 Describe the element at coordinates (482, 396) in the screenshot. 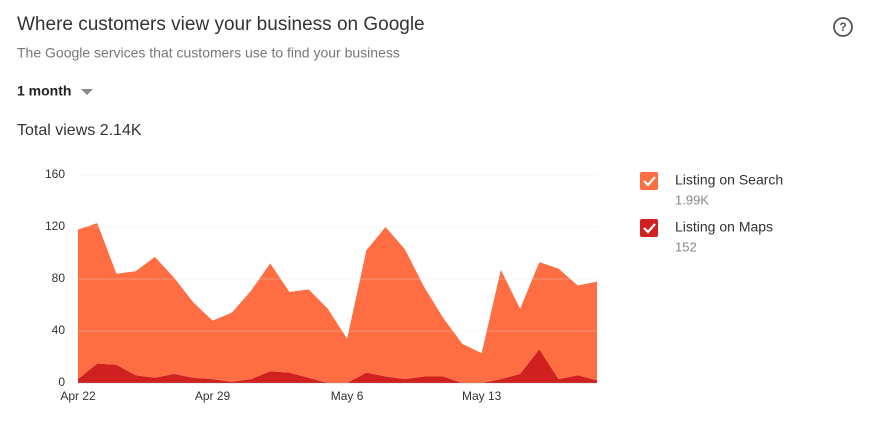

I see `x-tick-label: May 13` at that location.